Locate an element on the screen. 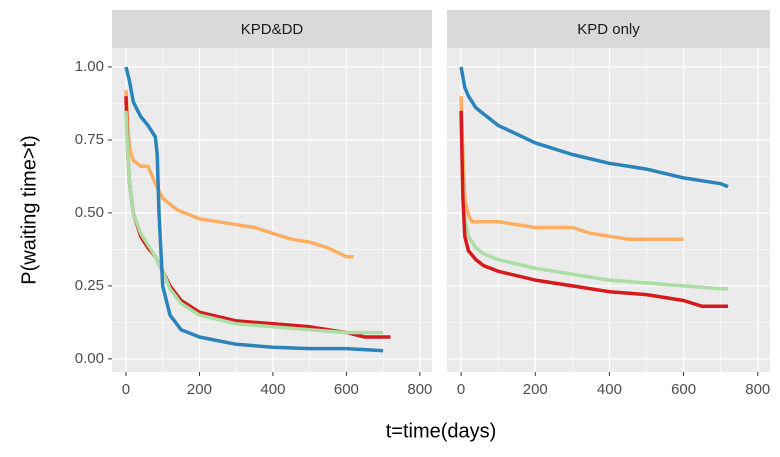  y-axis-label: P(waiting time>t) is located at coordinates (29, 210).